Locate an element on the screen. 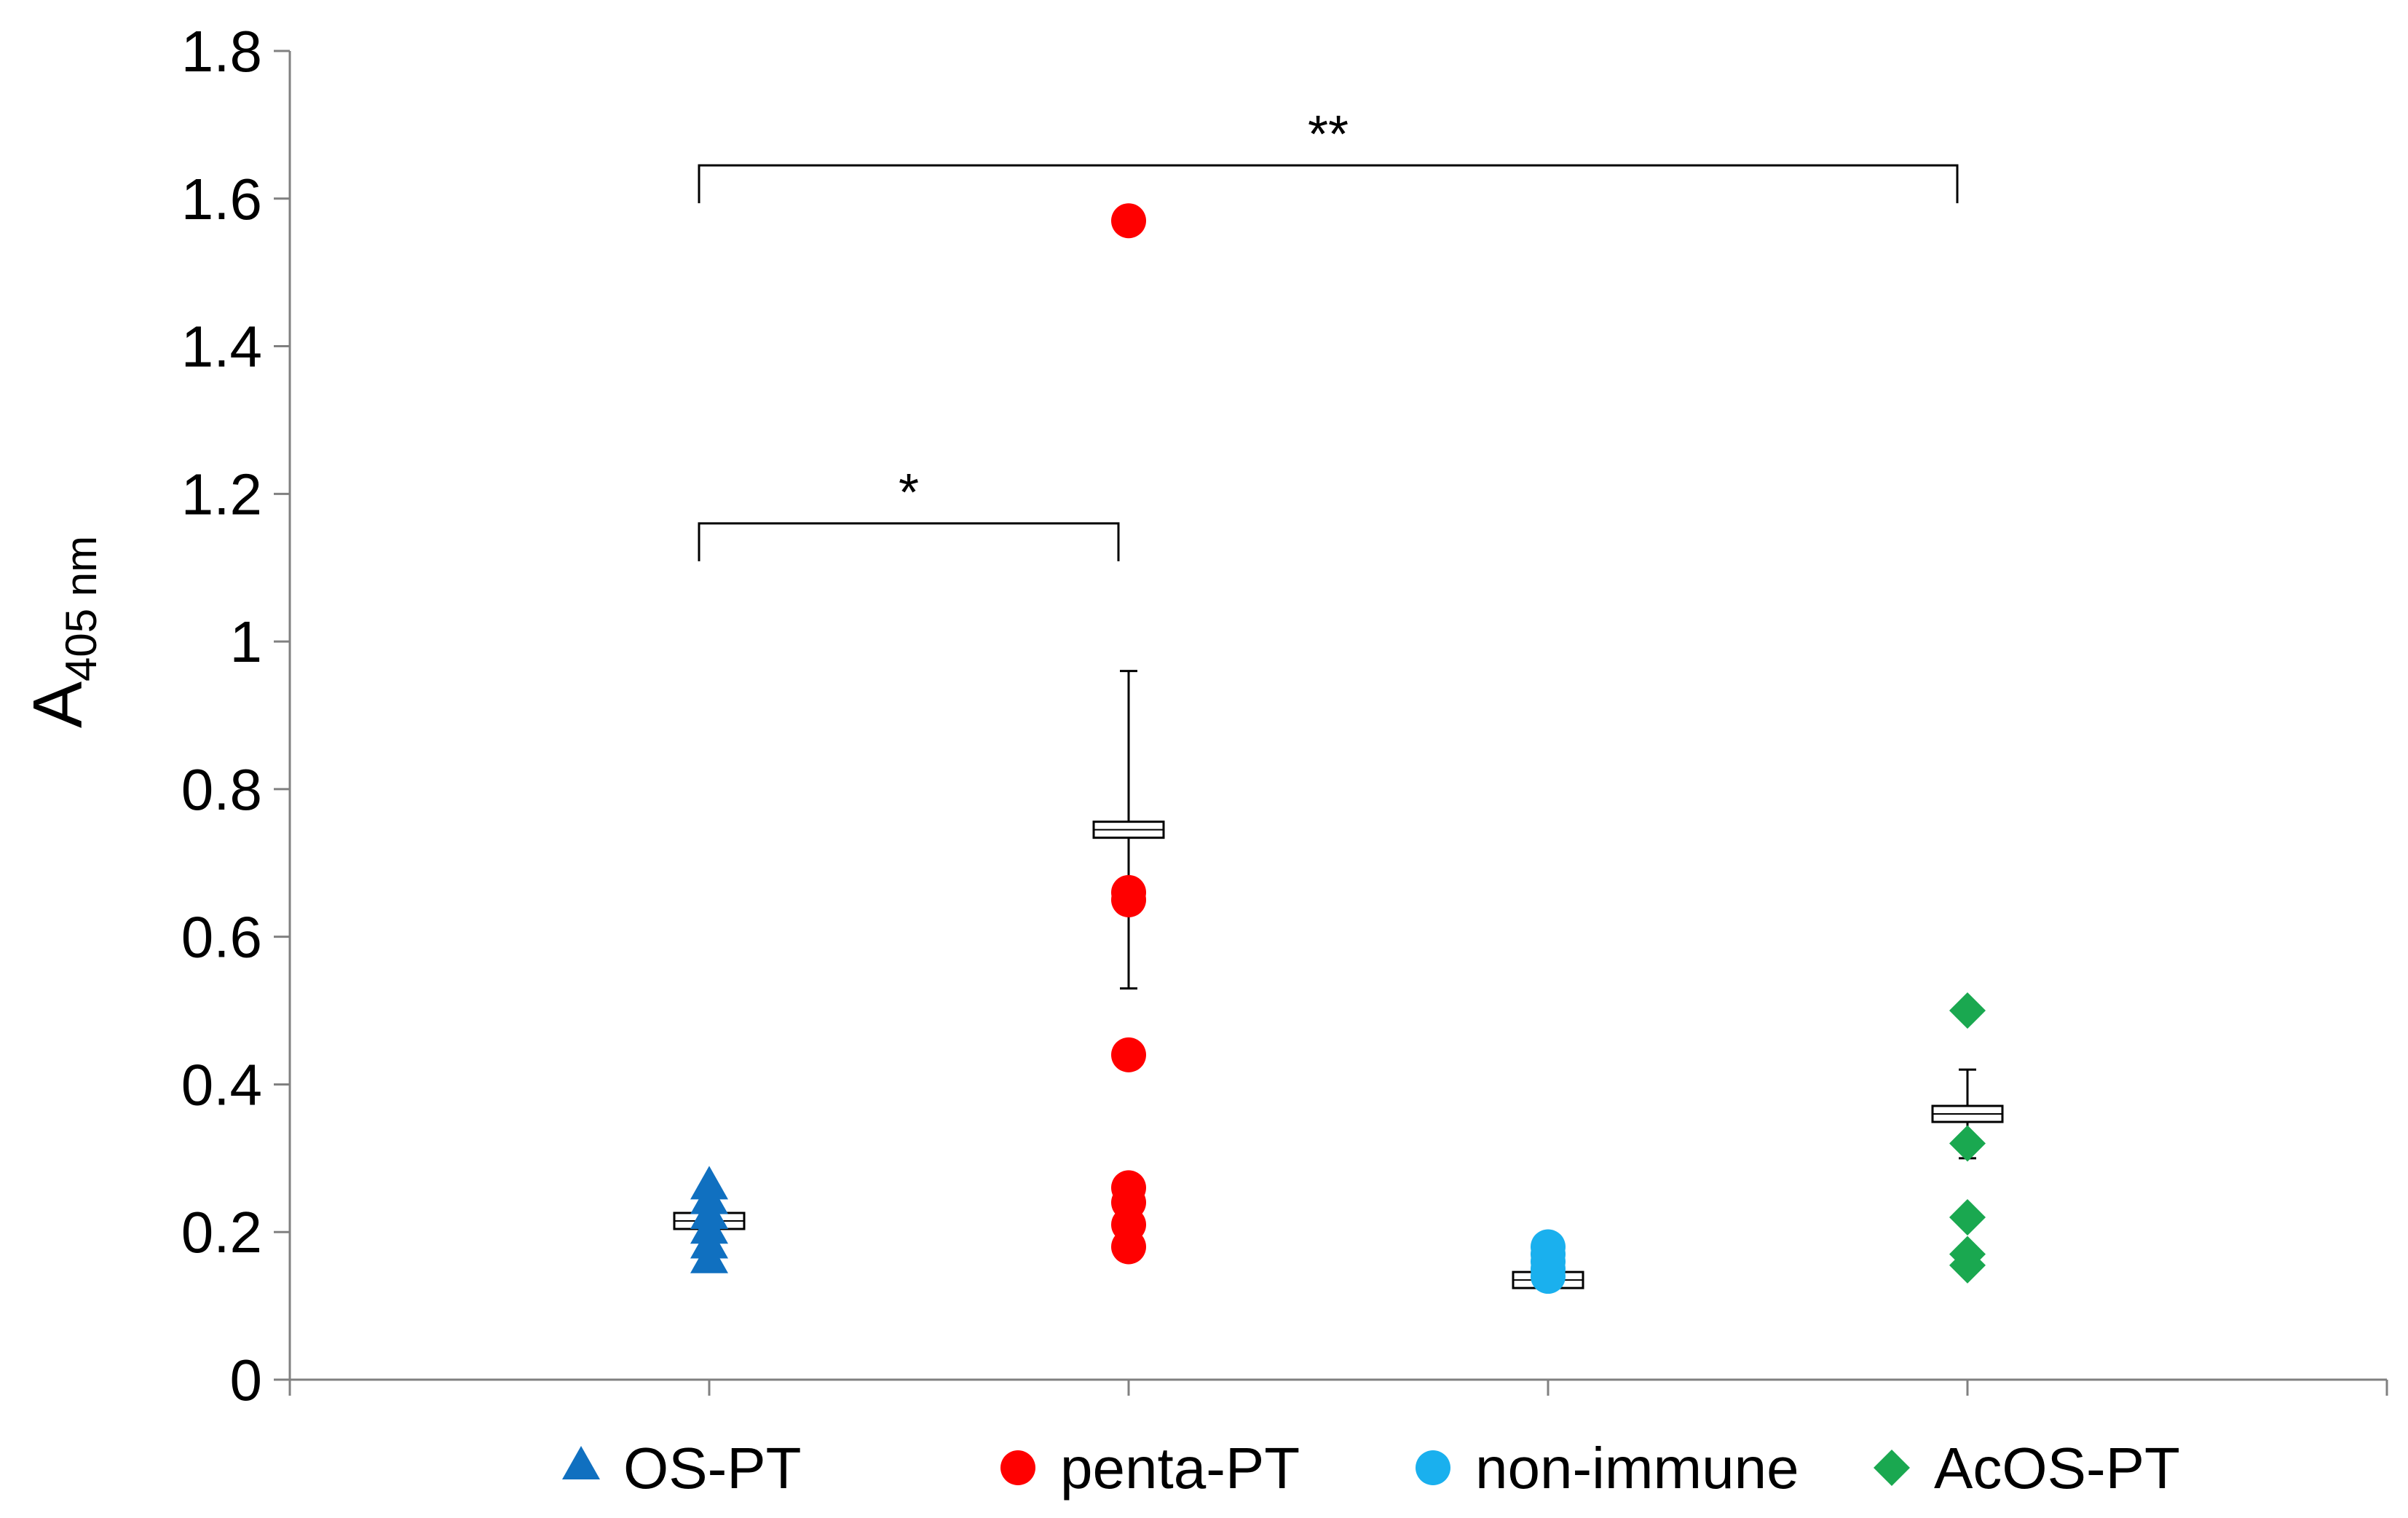 This screenshot has width=2408, height=1518. data-point-non-immune is located at coordinates (1548, 1277).